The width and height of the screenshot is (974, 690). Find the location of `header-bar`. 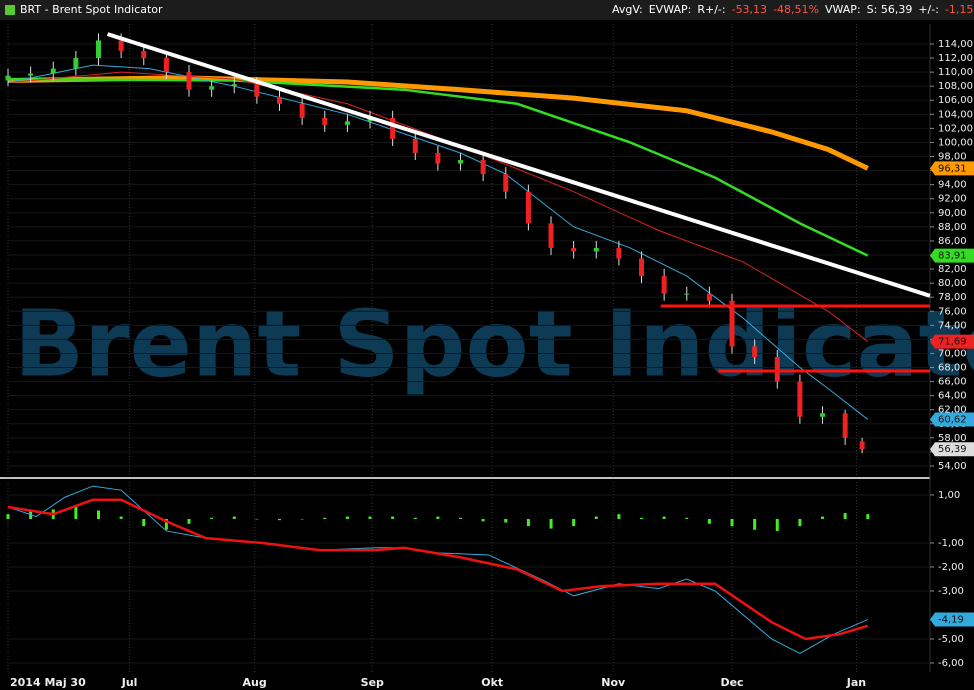

header-bar is located at coordinates (487, 10).